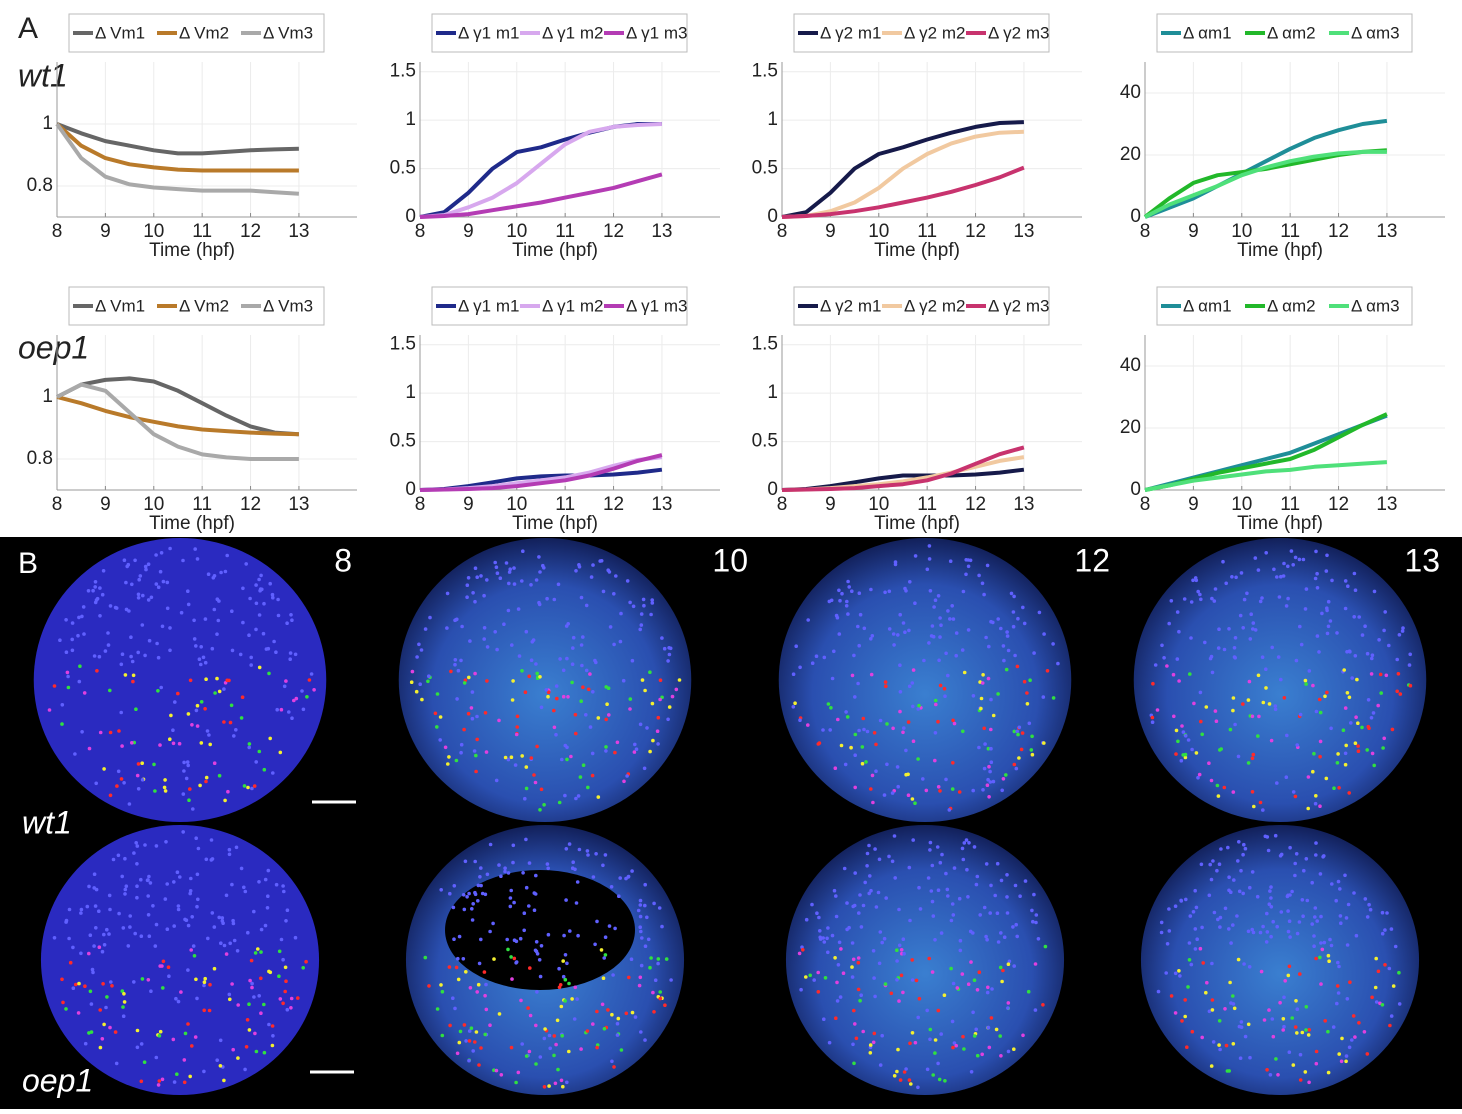  Describe the element at coordinates (730, 560) in the screenshot. I see `time-label: 10` at that location.